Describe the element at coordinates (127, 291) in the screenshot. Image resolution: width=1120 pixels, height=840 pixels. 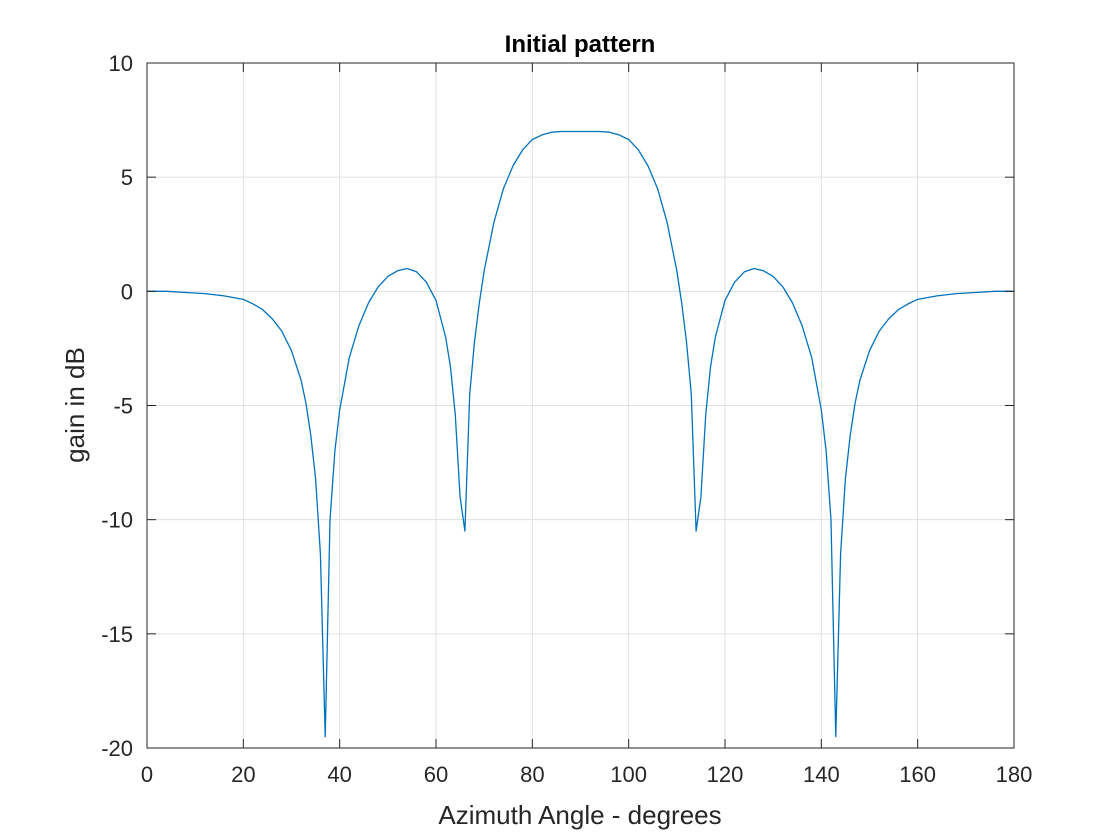
I see `y-tick-label: 0` at that location.